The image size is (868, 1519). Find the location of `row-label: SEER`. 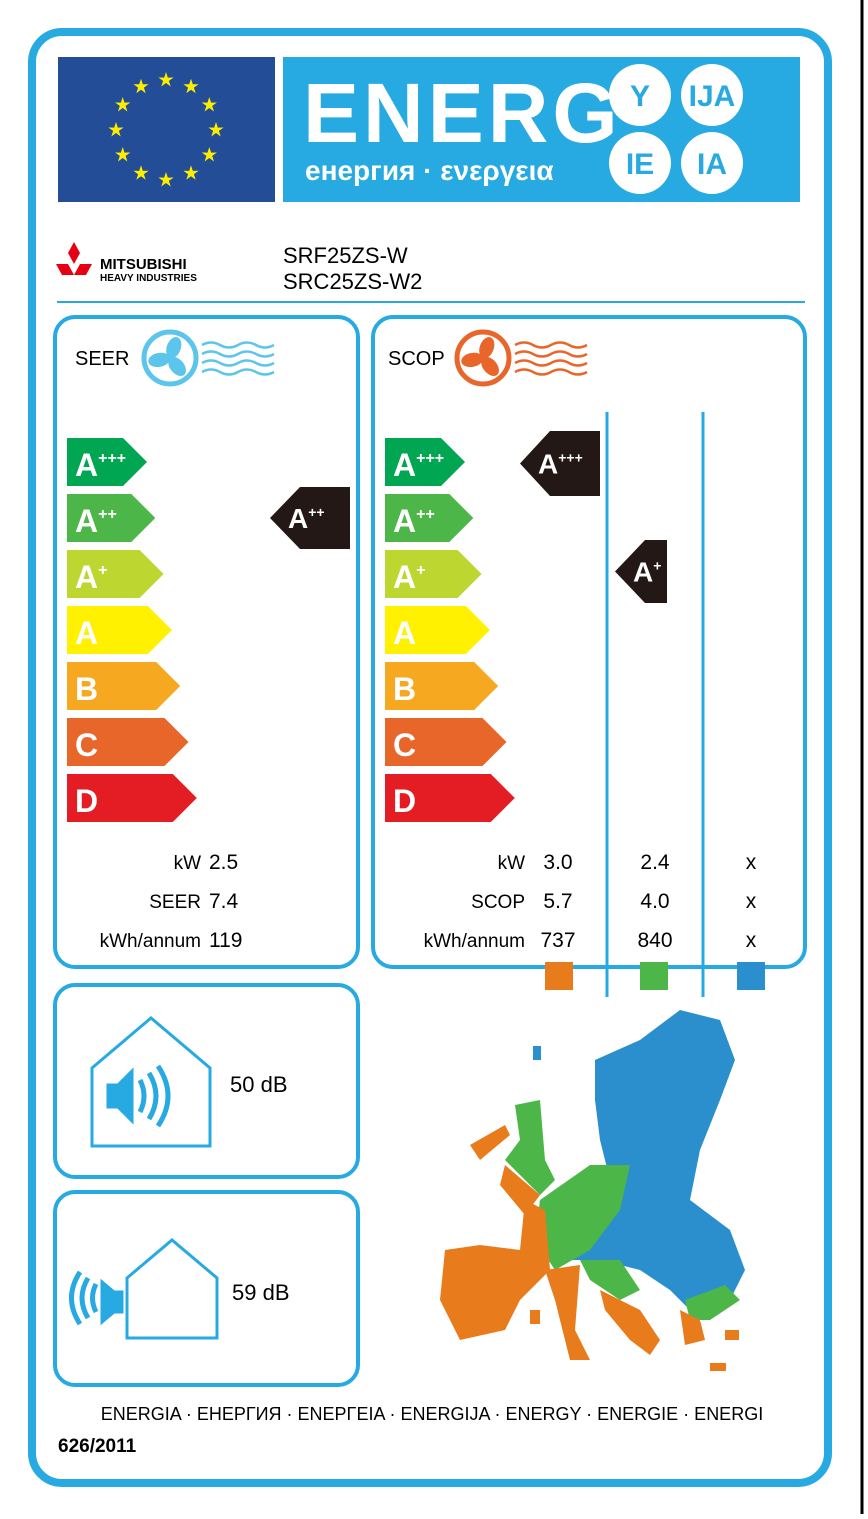

row-label: SEER is located at coordinates (175, 902).